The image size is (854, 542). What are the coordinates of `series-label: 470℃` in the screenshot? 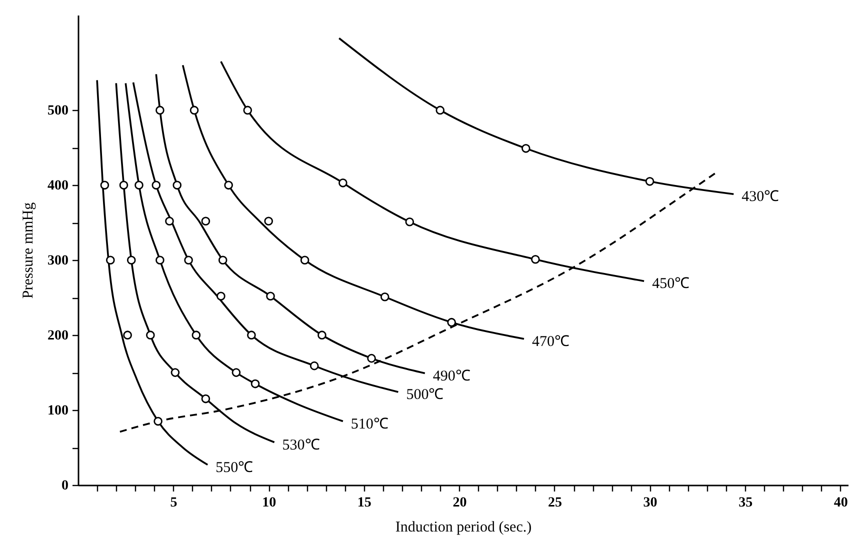 It's located at (551, 342).